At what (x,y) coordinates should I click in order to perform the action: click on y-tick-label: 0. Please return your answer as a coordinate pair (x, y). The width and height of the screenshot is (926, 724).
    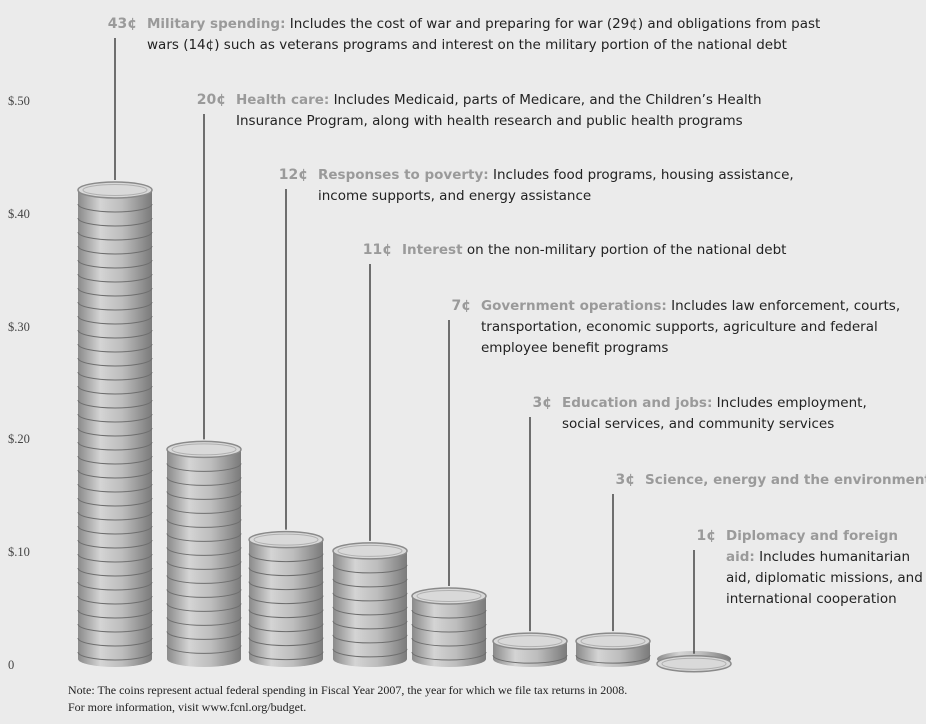
    Looking at the image, I should click on (11, 665).